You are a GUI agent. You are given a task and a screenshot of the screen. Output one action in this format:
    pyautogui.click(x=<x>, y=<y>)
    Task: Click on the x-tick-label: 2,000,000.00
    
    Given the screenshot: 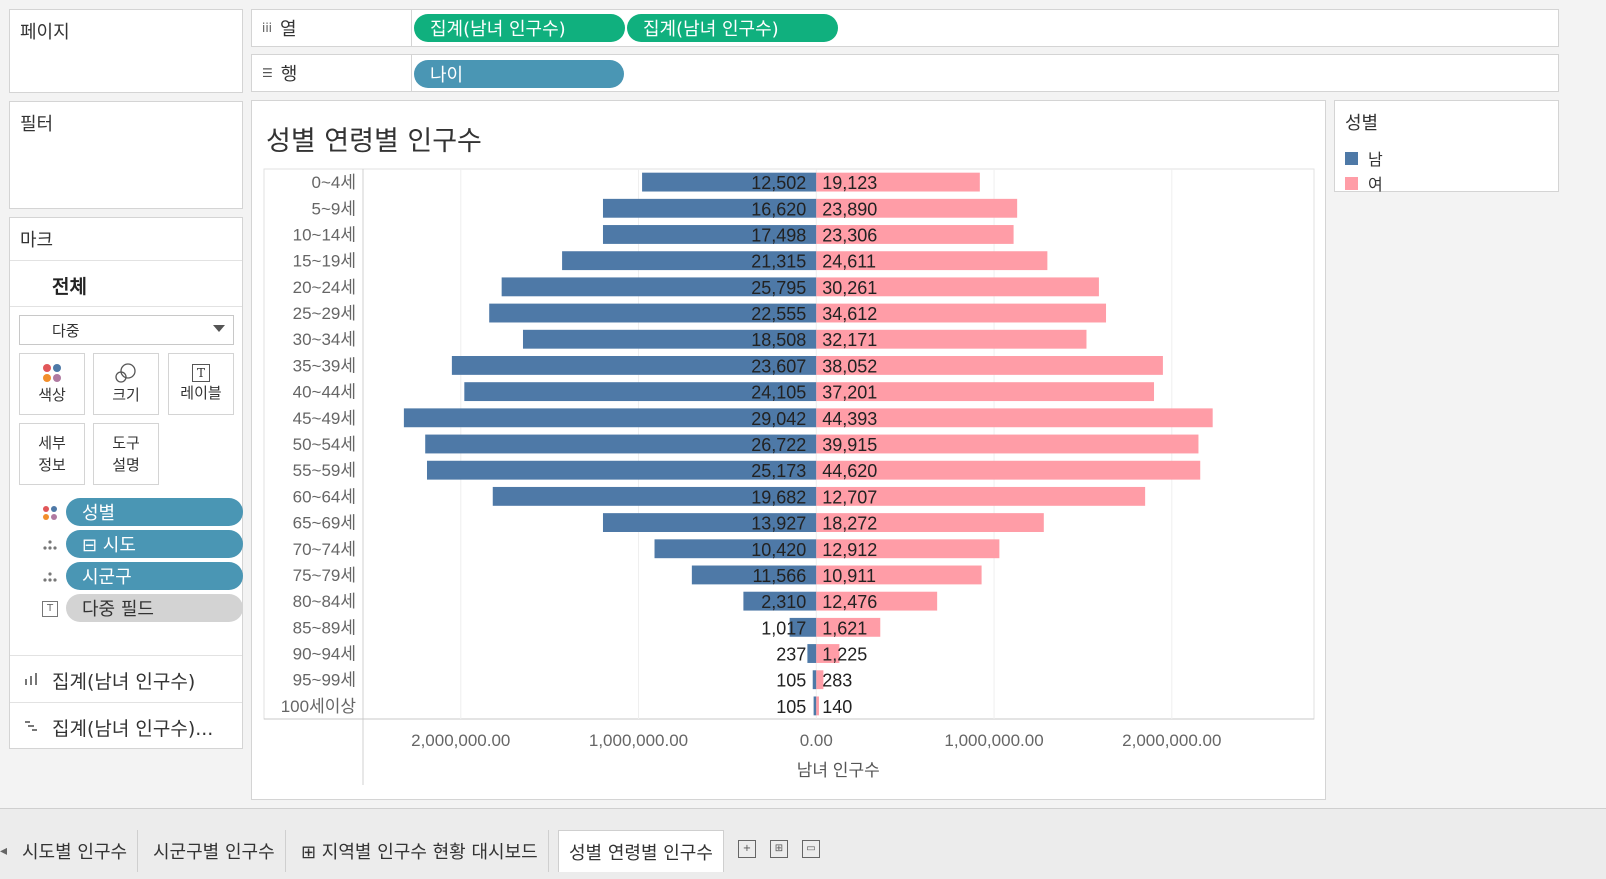 What is the action you would take?
    pyautogui.click(x=460, y=740)
    